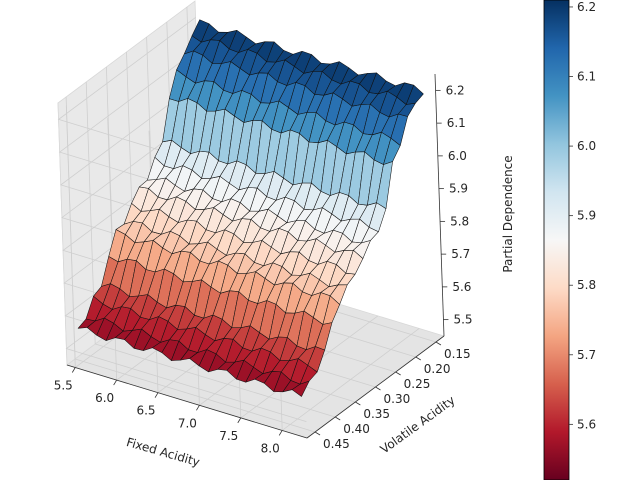 Image resolution: width=640 pixels, height=480 pixels. What do you see at coordinates (104, 398) in the screenshot?
I see `x-tick-label: 6.0` at bounding box center [104, 398].